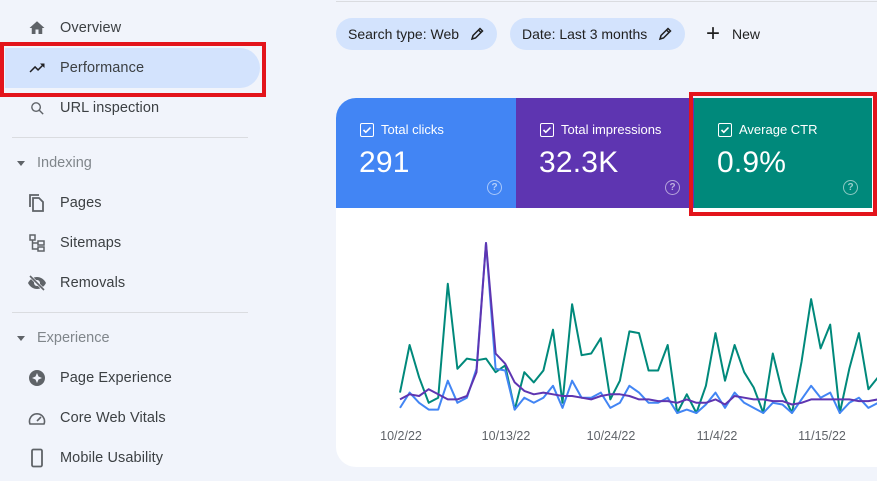 Image resolution: width=877 pixels, height=481 pixels. What do you see at coordinates (752, 162) in the screenshot?
I see `metric-value: 0.9%` at bounding box center [752, 162].